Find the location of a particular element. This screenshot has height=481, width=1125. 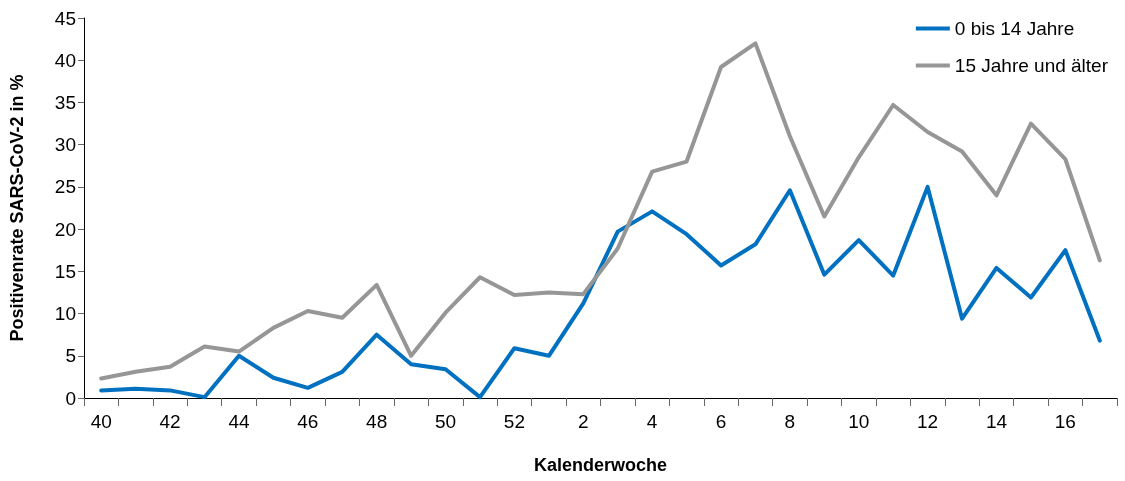

y-tick-label: 15 is located at coordinates (65, 271).